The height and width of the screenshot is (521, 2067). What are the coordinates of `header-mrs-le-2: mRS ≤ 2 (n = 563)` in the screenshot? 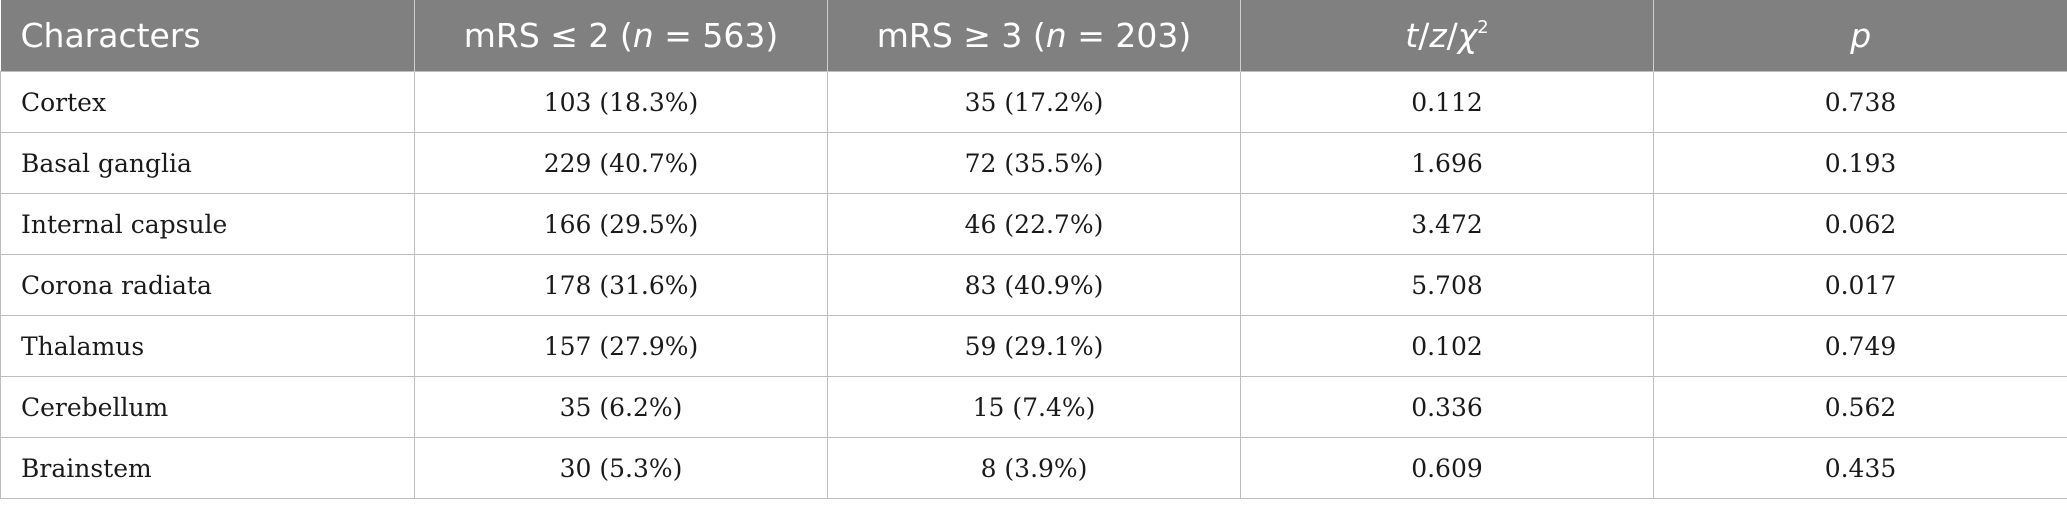 It's located at (621, 36).